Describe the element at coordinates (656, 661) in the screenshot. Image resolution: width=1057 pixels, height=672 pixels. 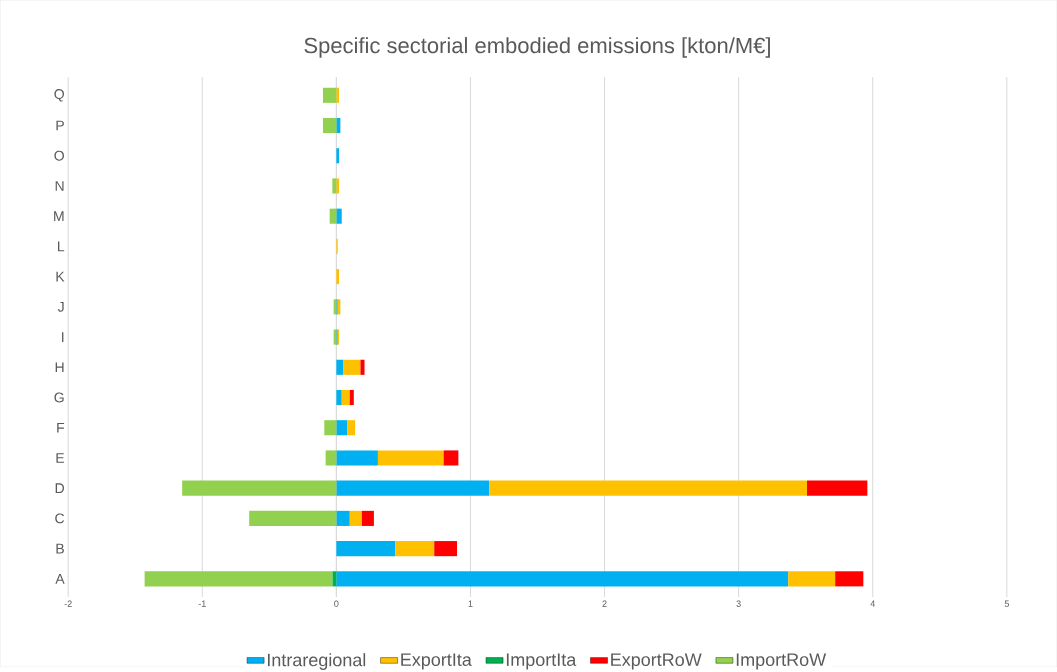
I see `legend-label: ExportRoW` at that location.